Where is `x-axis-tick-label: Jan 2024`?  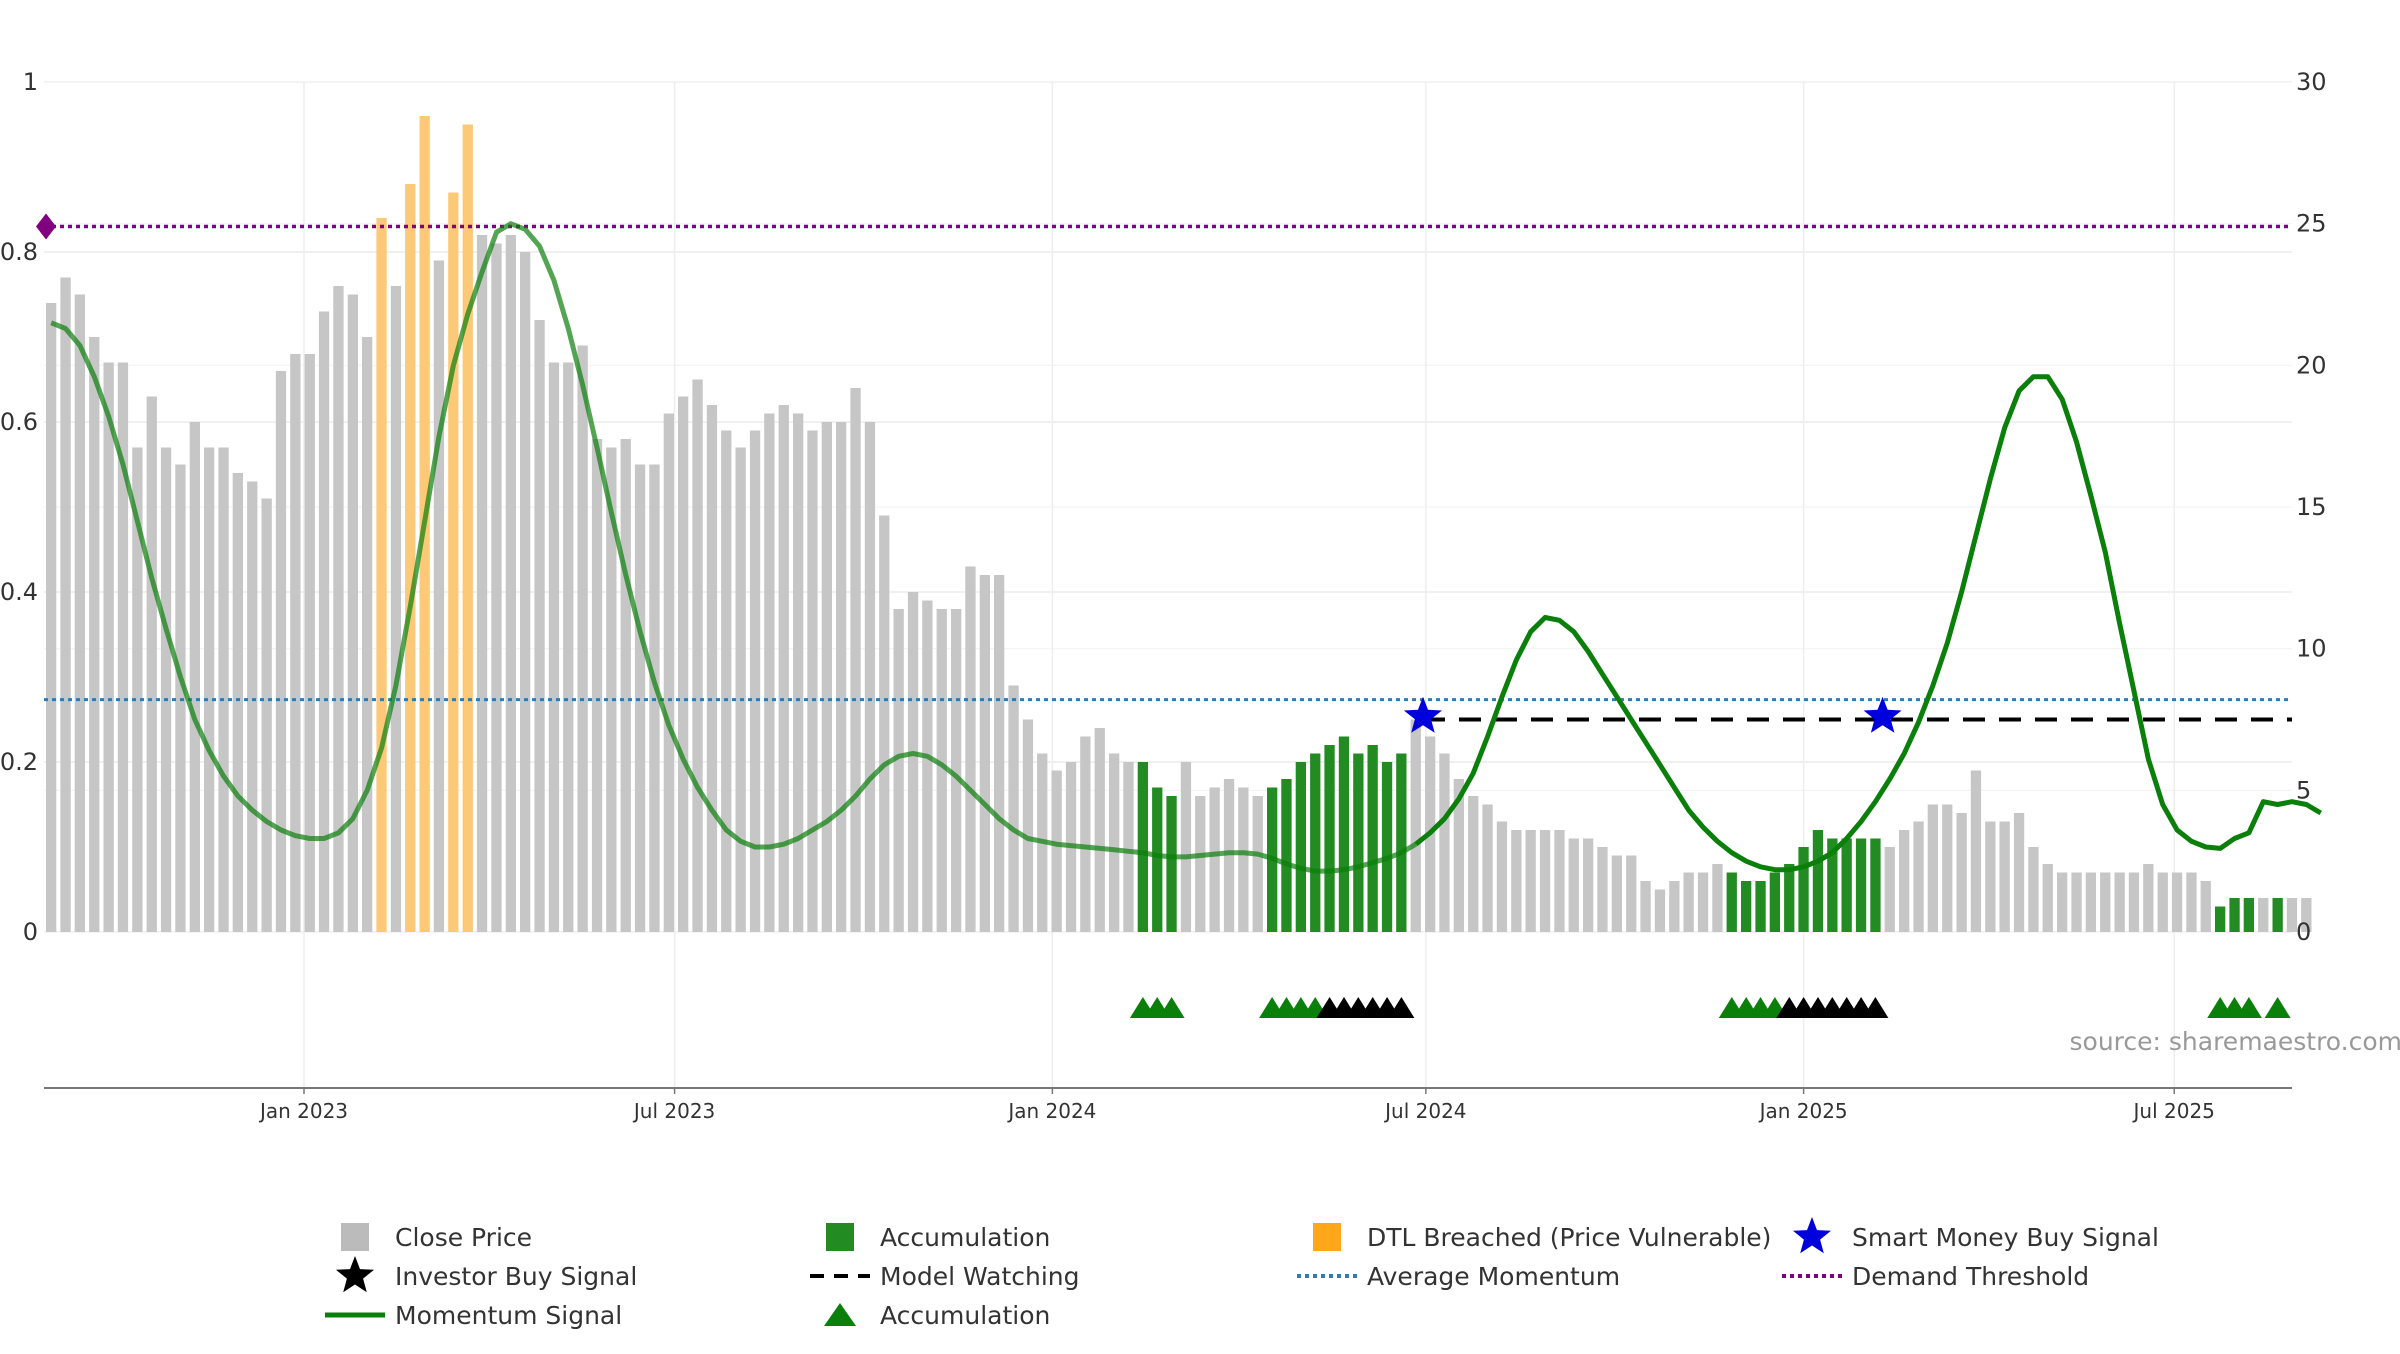 x-axis-tick-label: Jan 2024 is located at coordinates (1051, 1111).